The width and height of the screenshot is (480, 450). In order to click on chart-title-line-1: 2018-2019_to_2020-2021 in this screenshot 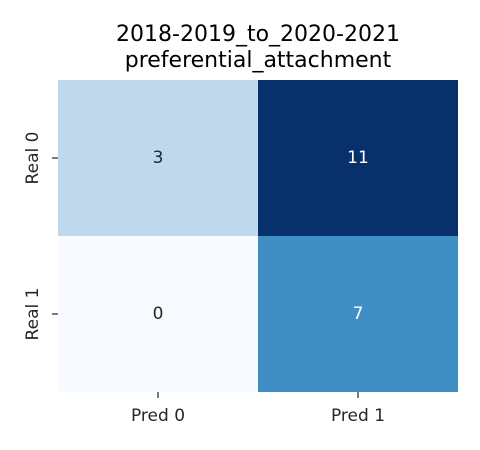, I will do `click(258, 34)`.